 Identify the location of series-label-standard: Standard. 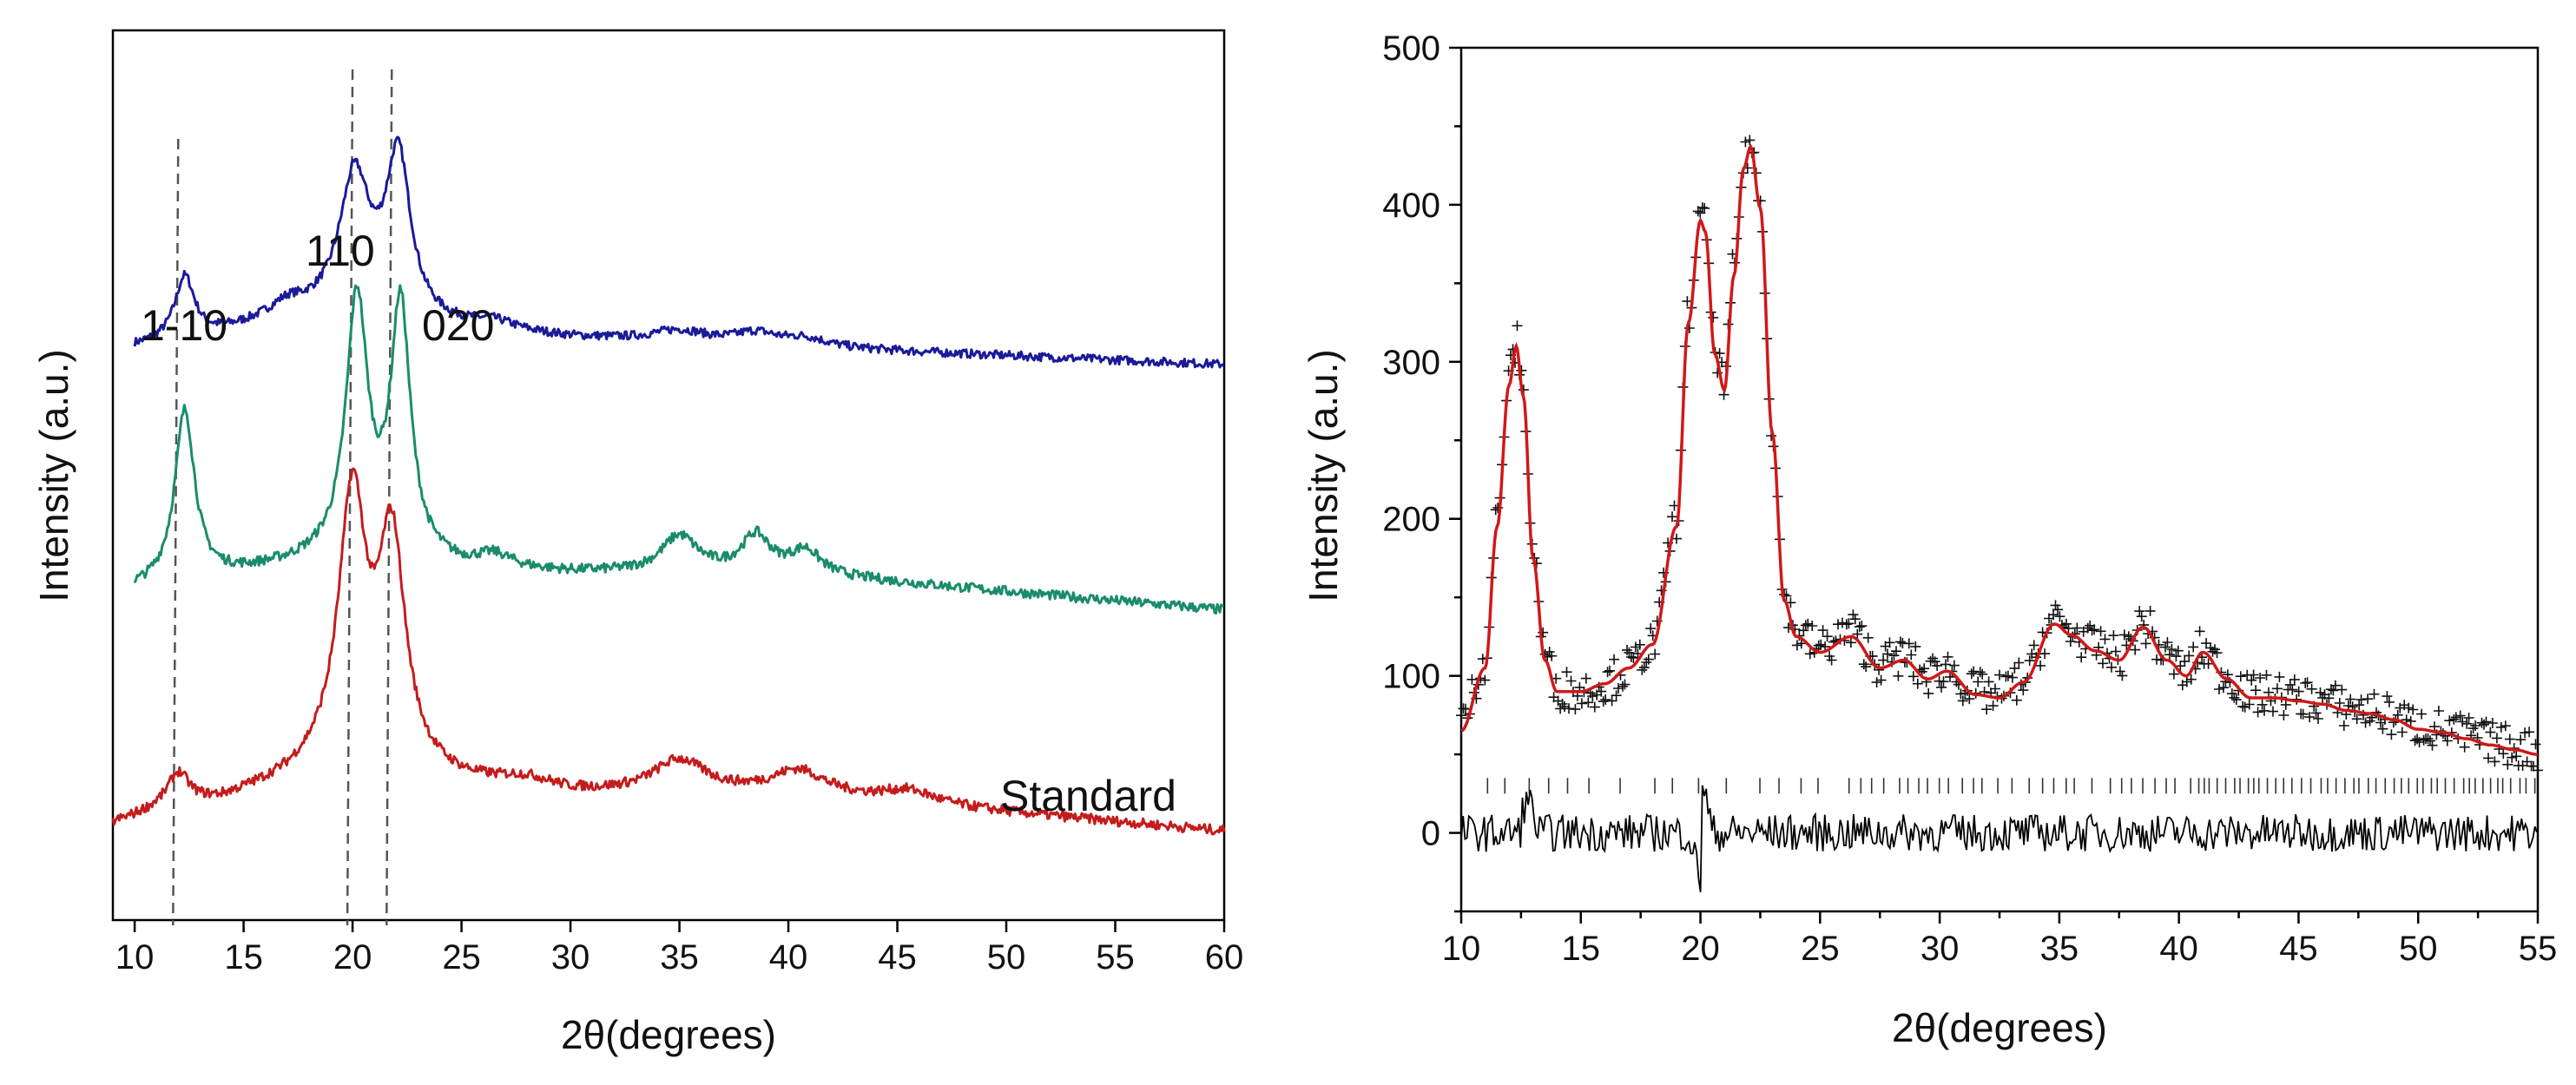
(1088, 796).